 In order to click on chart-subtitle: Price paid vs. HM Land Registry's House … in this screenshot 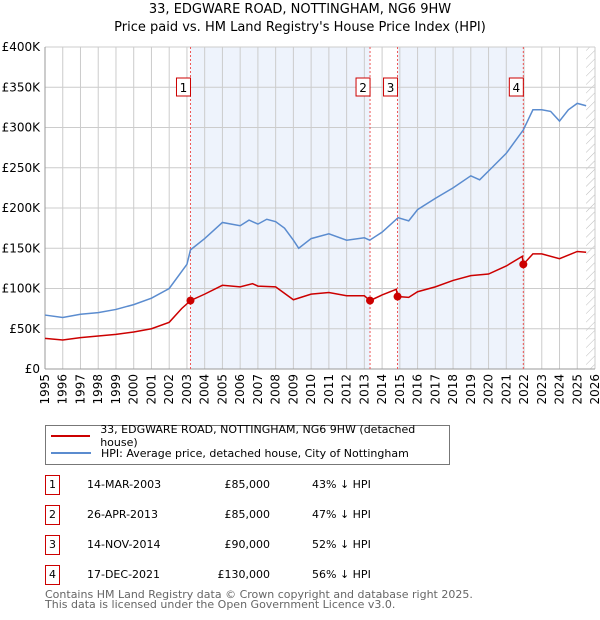, I will do `click(300, 27)`.